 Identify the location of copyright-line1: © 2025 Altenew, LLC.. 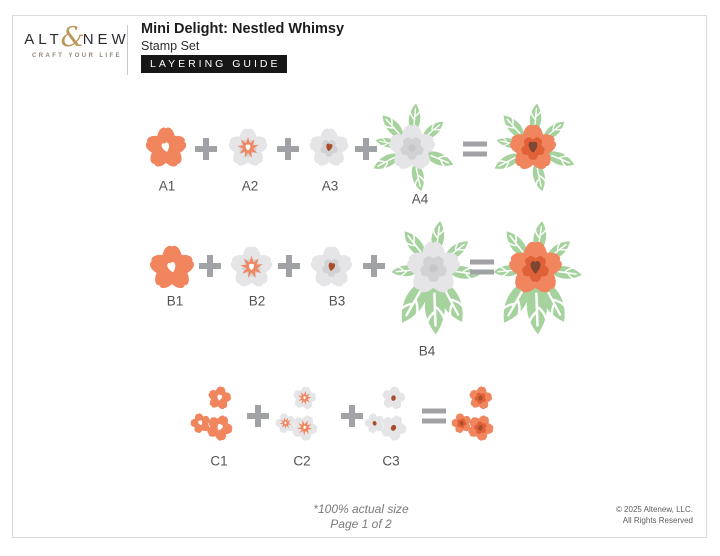
(654, 509).